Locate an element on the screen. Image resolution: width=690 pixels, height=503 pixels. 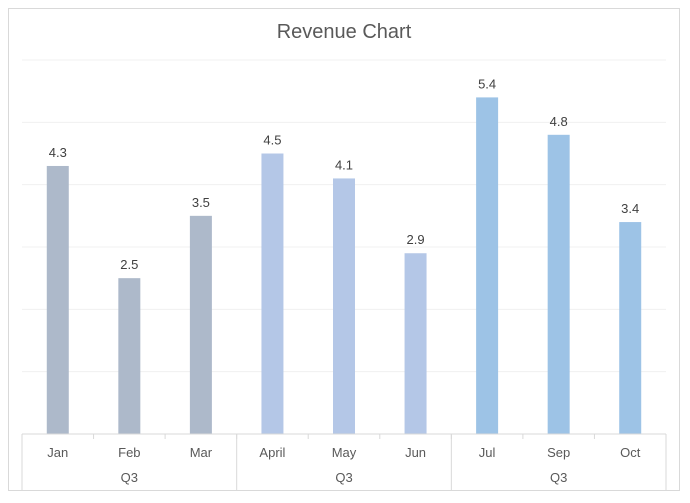
tick-label-mar: Mar is located at coordinates (201, 452).